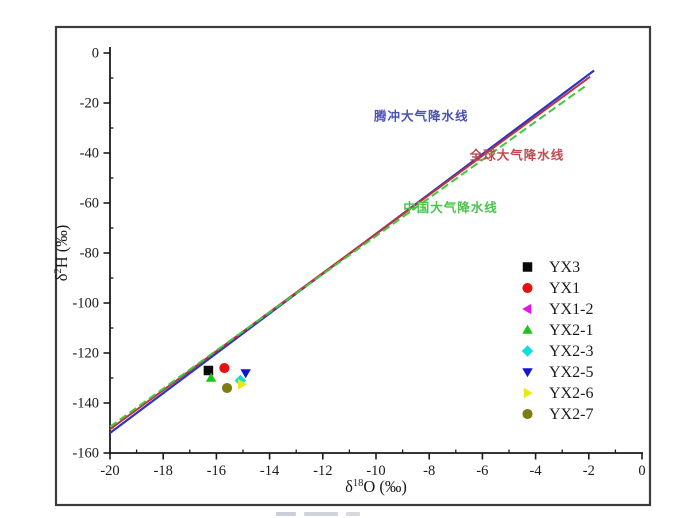  I want to click on x-axis-title: δ18O (‰), so click(376, 486).